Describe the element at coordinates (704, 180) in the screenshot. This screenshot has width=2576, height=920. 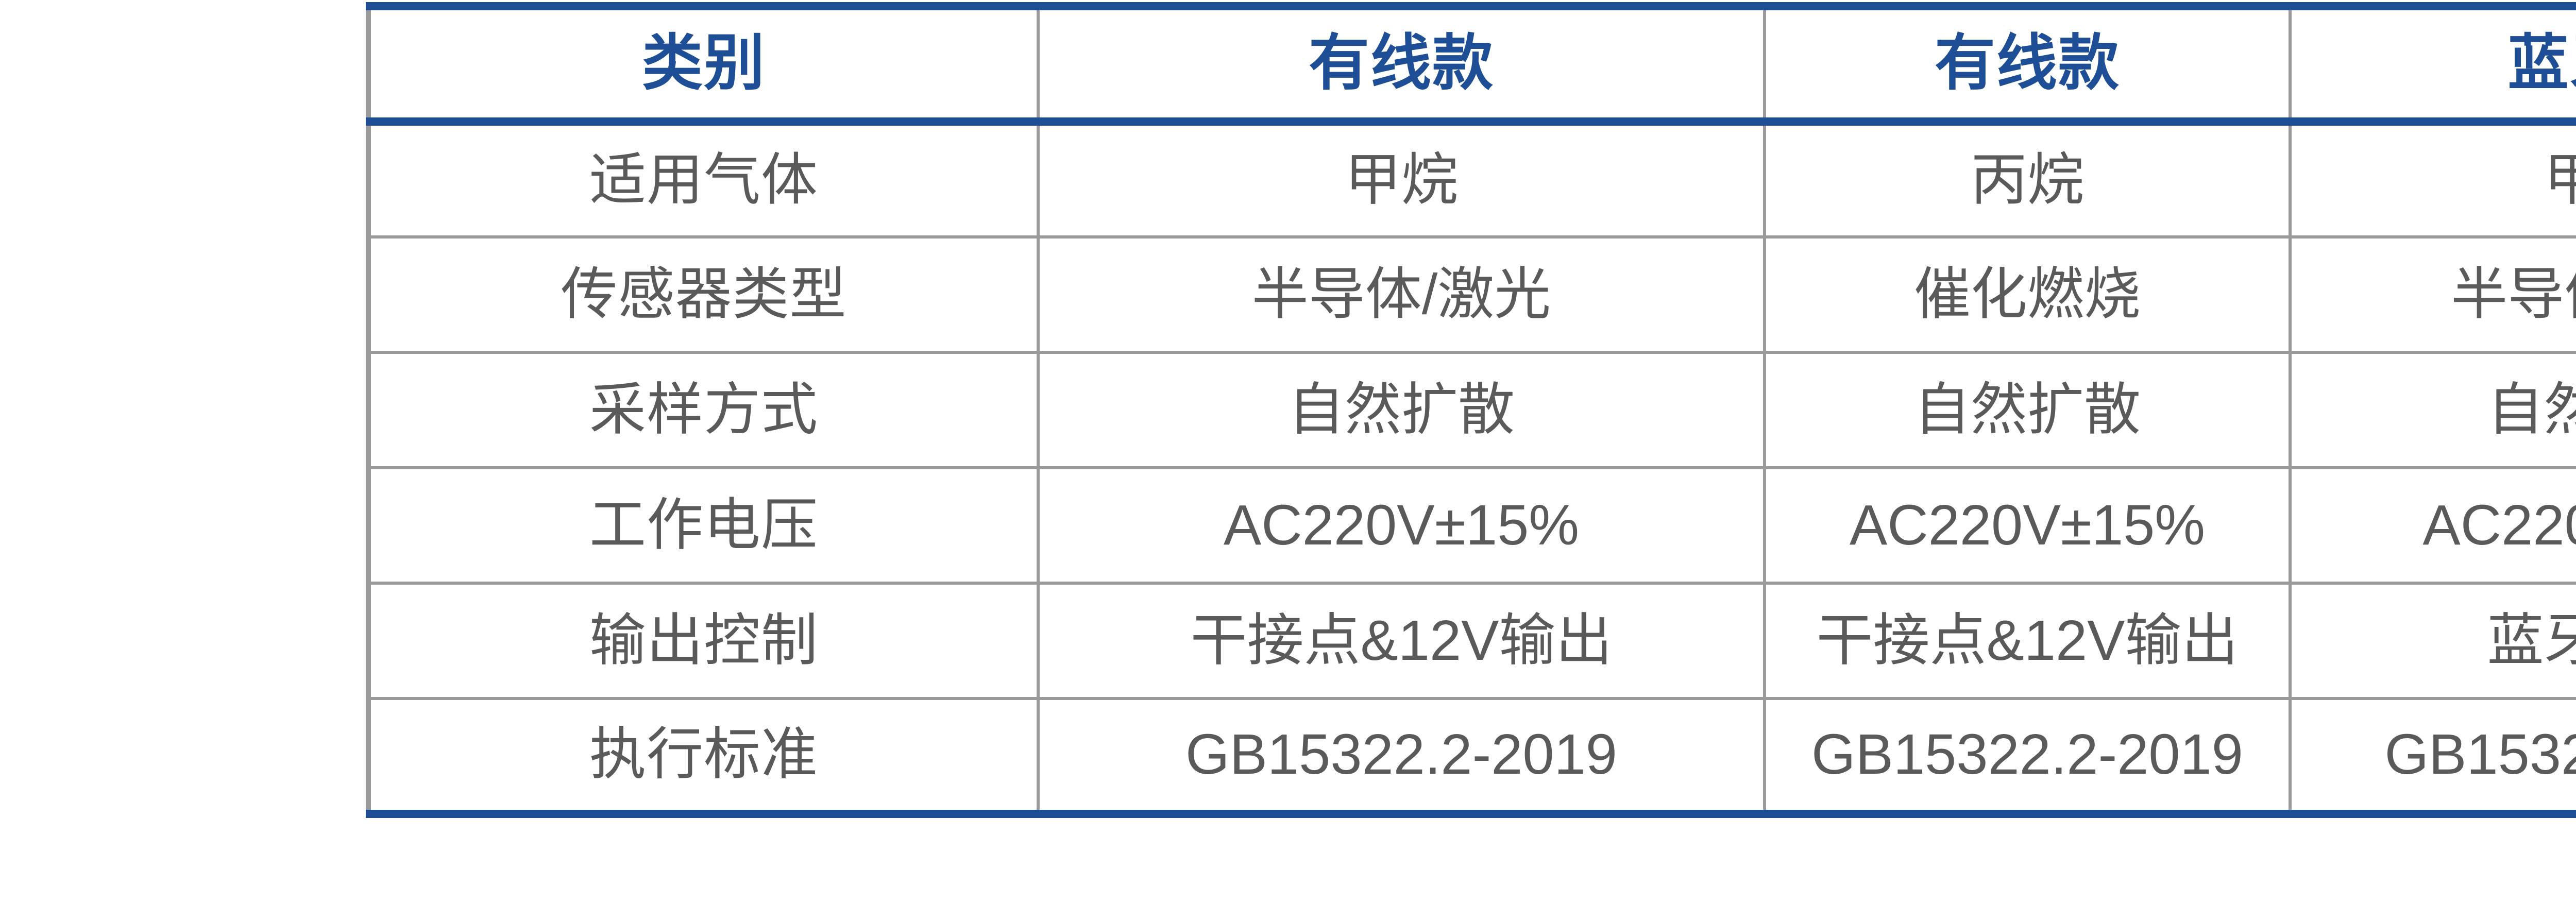
I see `row-label-applicable-gas: 适用气体` at that location.